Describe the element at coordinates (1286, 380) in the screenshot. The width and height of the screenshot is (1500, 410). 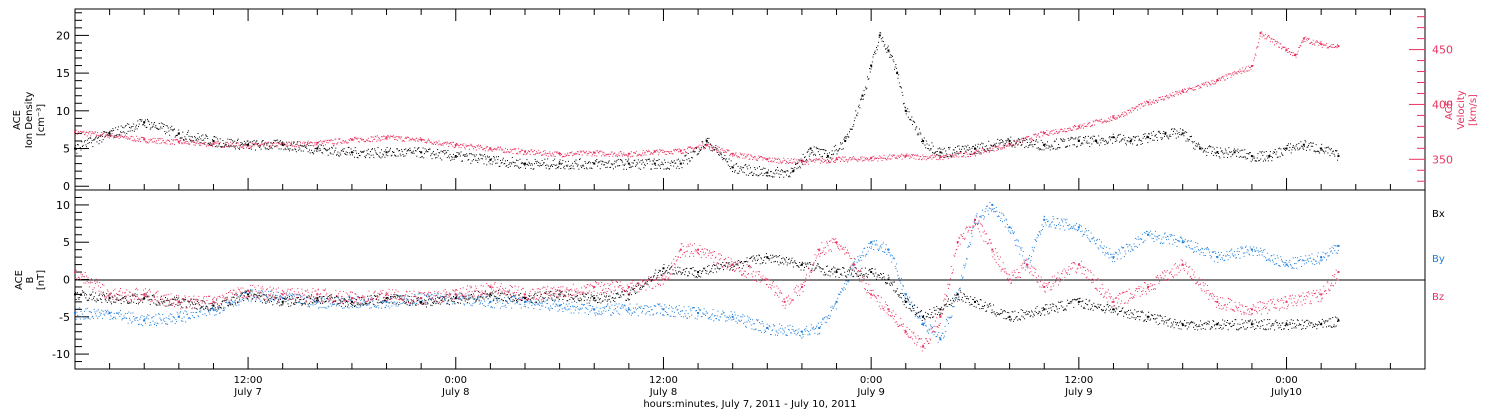
I see `x-tick-time-label: 0:00` at that location.